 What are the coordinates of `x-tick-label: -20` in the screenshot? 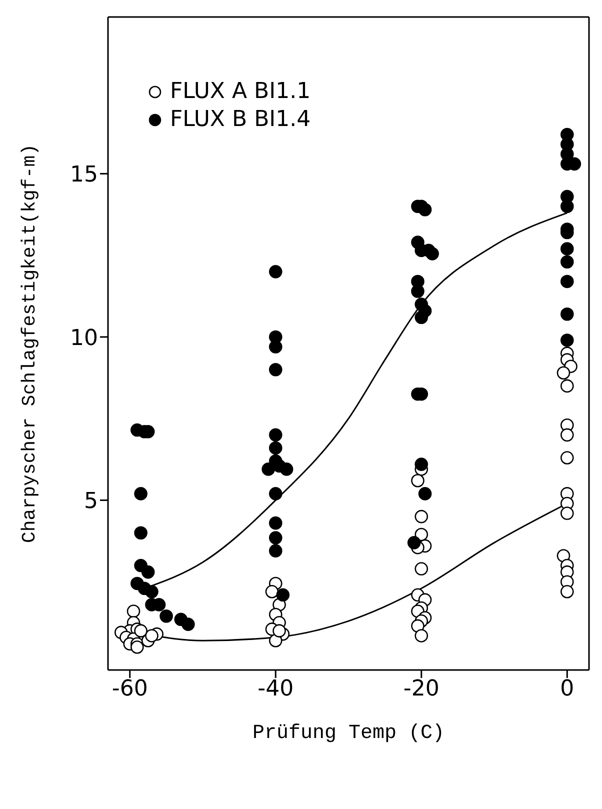 It's located at (421, 689).